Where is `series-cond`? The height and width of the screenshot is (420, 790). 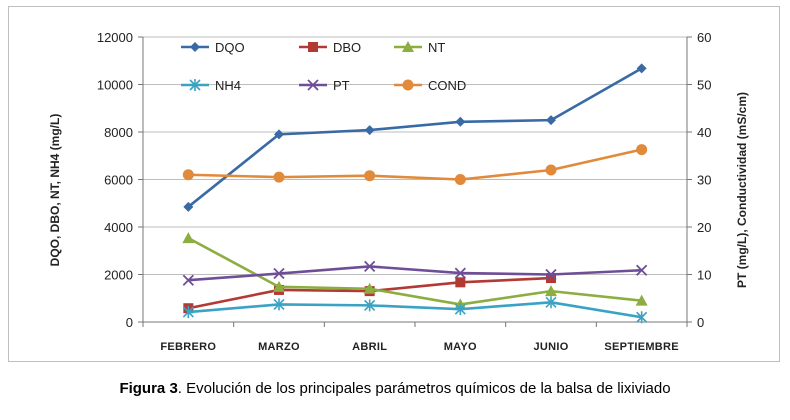
series-cond is located at coordinates (415, 164).